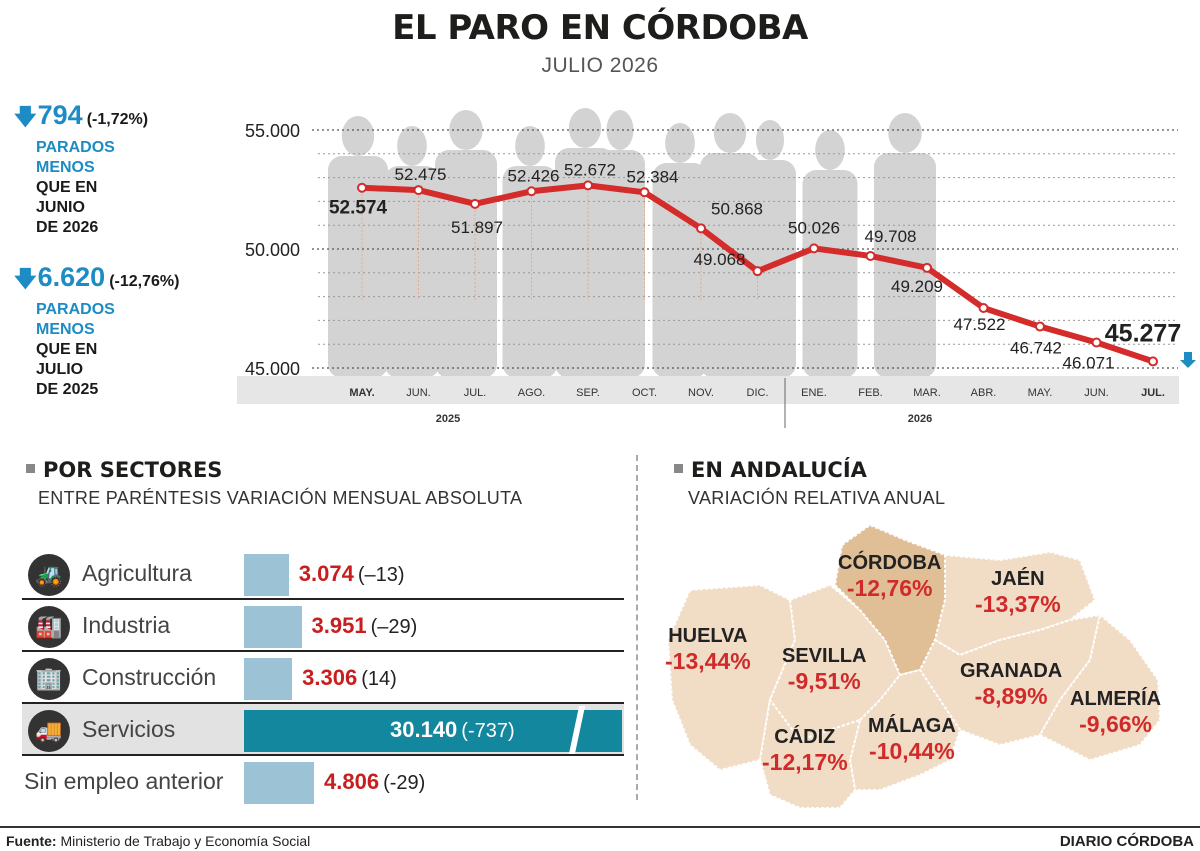 The height and width of the screenshot is (851, 1200). What do you see at coordinates (129, 729) in the screenshot?
I see `sector-label: Servicios` at bounding box center [129, 729].